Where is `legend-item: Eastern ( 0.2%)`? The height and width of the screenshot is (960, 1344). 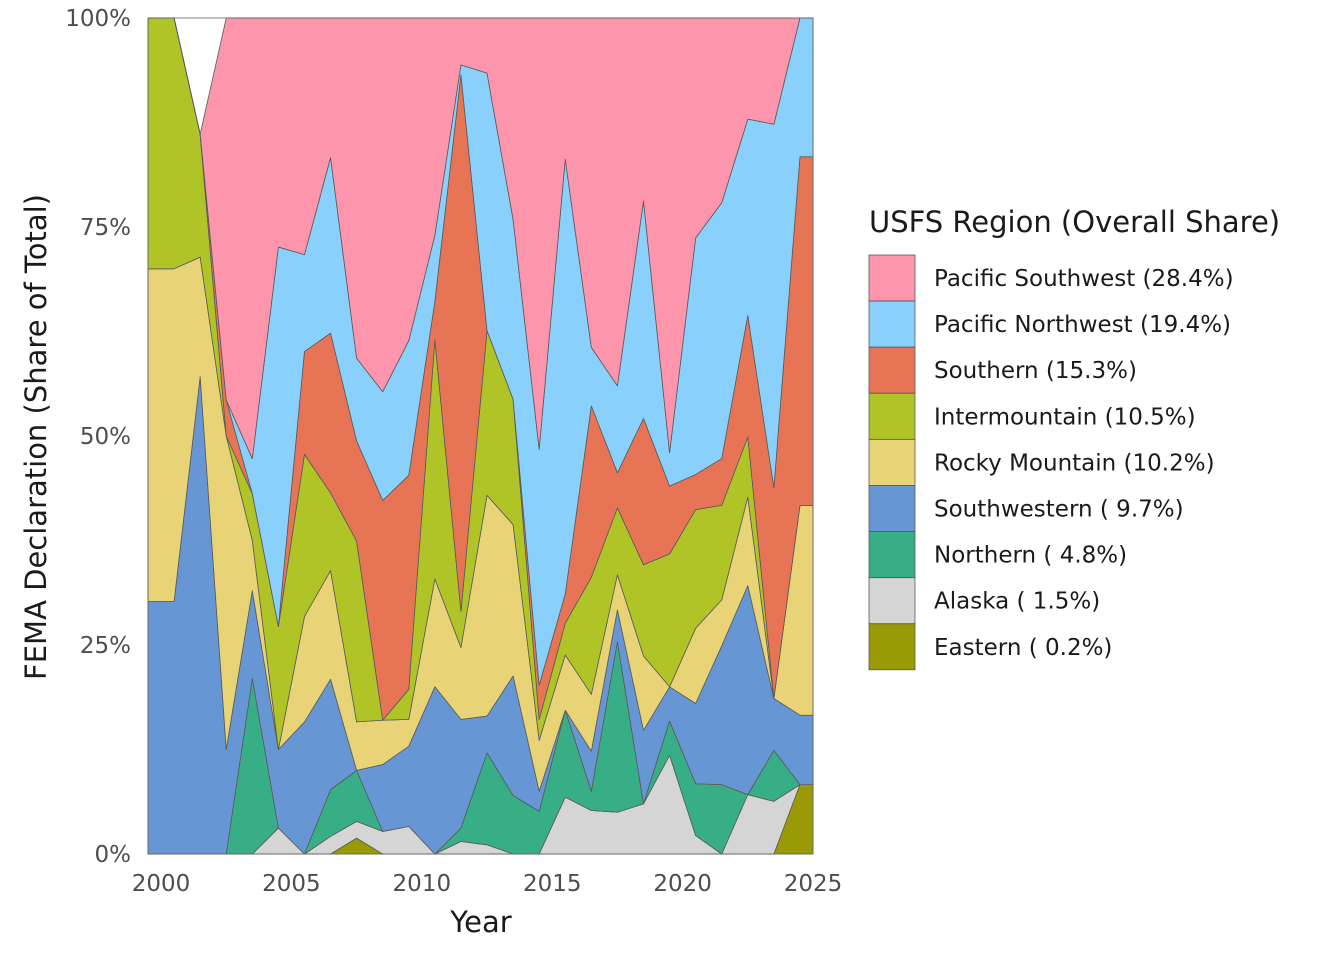 legend-item: Eastern ( 0.2%) is located at coordinates (990, 647).